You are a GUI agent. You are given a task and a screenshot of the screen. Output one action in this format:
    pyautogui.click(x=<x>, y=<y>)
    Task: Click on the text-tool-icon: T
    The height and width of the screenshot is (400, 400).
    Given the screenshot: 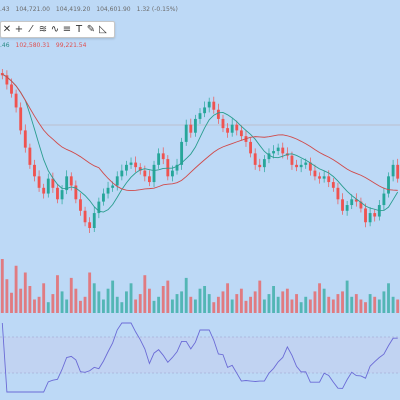 What is the action you would take?
    pyautogui.click(x=79, y=29)
    